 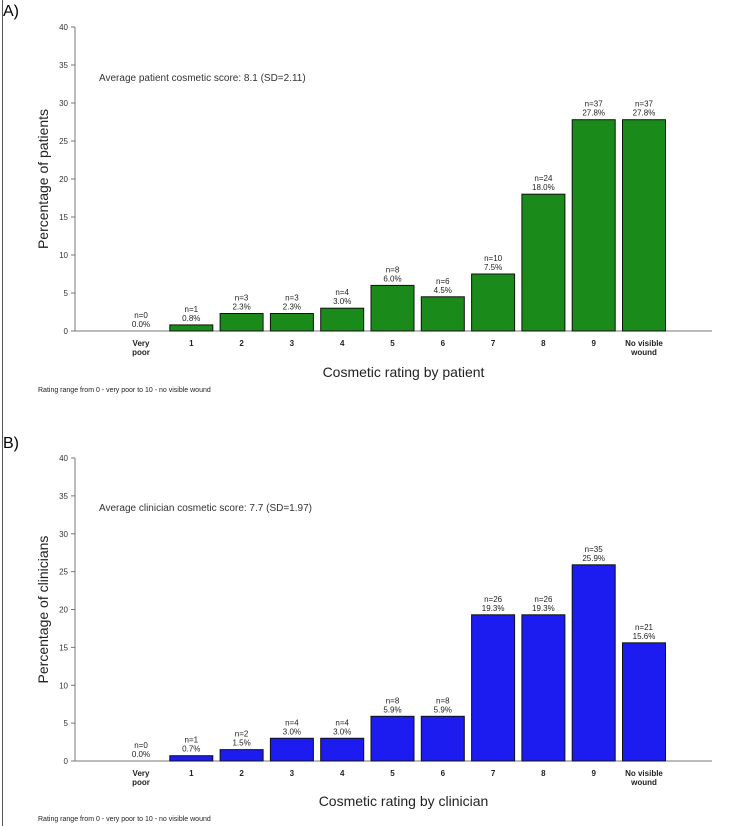 I want to click on panel-a-x-tick-label: No visible, so click(x=644, y=343).